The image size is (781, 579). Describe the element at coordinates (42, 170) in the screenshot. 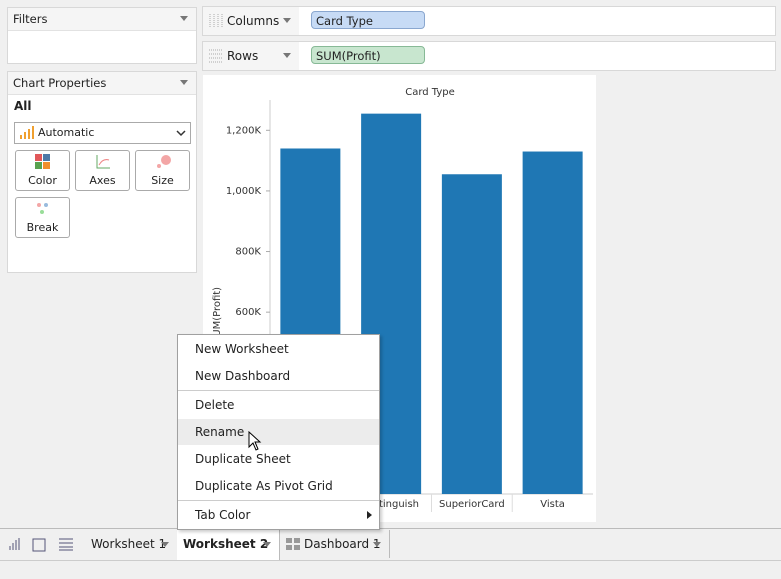

I see `color-button: Color` at that location.